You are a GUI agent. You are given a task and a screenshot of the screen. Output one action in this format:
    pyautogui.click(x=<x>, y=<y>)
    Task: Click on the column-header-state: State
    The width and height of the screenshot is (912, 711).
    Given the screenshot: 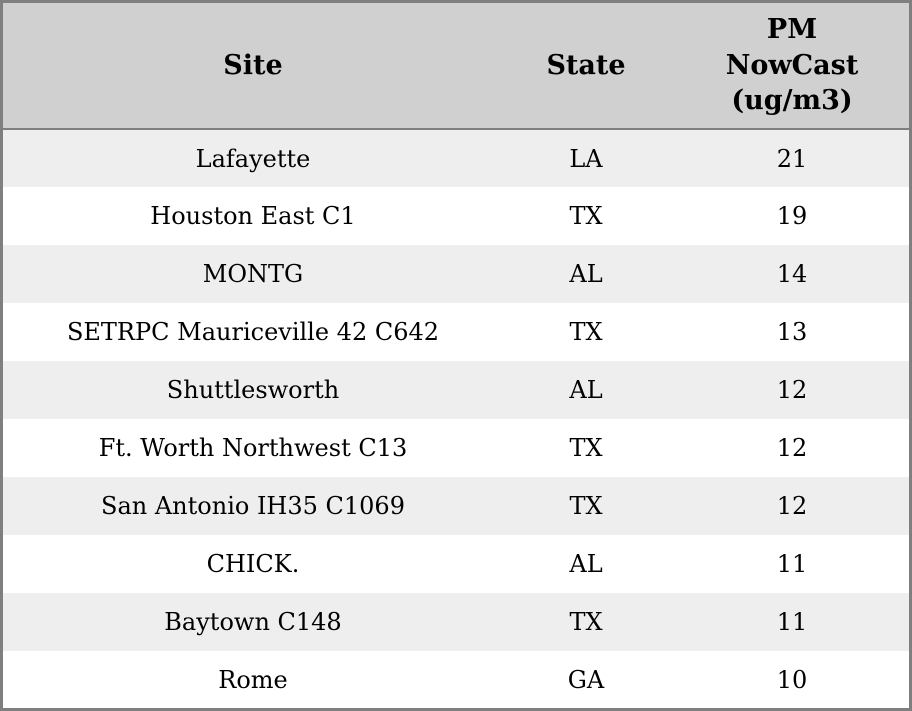 What is the action you would take?
    pyautogui.click(x=586, y=66)
    